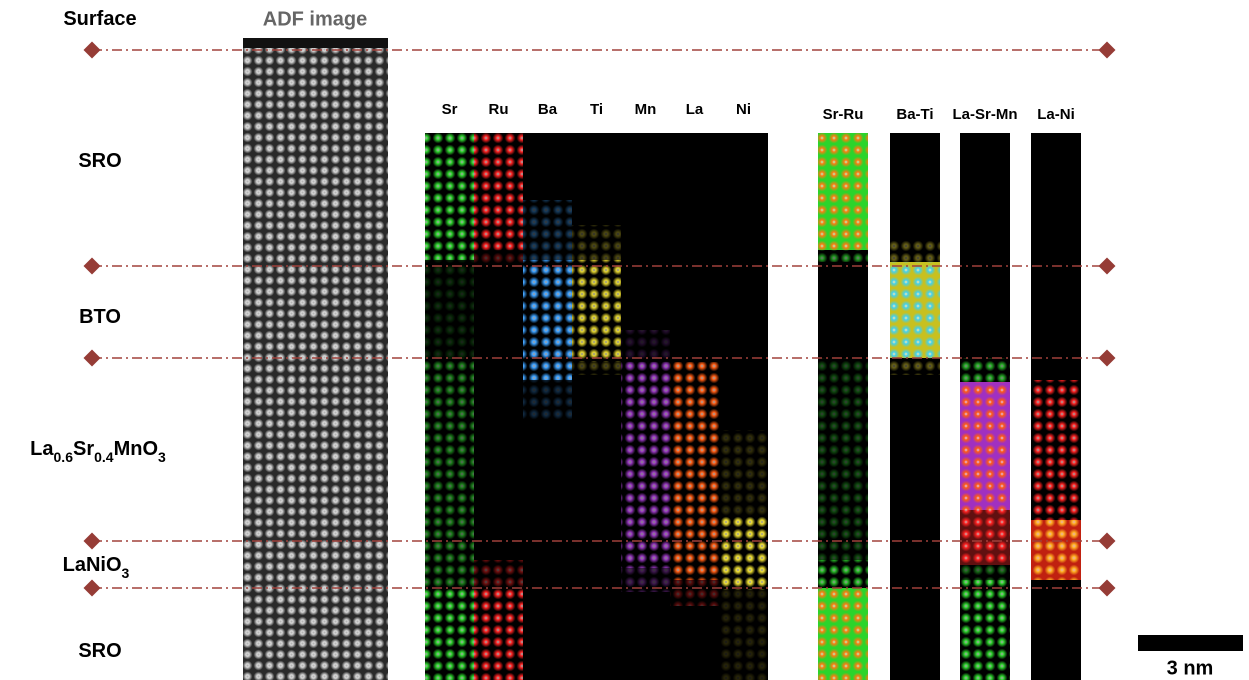 The image size is (1249, 680). Describe the element at coordinates (596, 406) in the screenshot. I see `element-map` at that location.